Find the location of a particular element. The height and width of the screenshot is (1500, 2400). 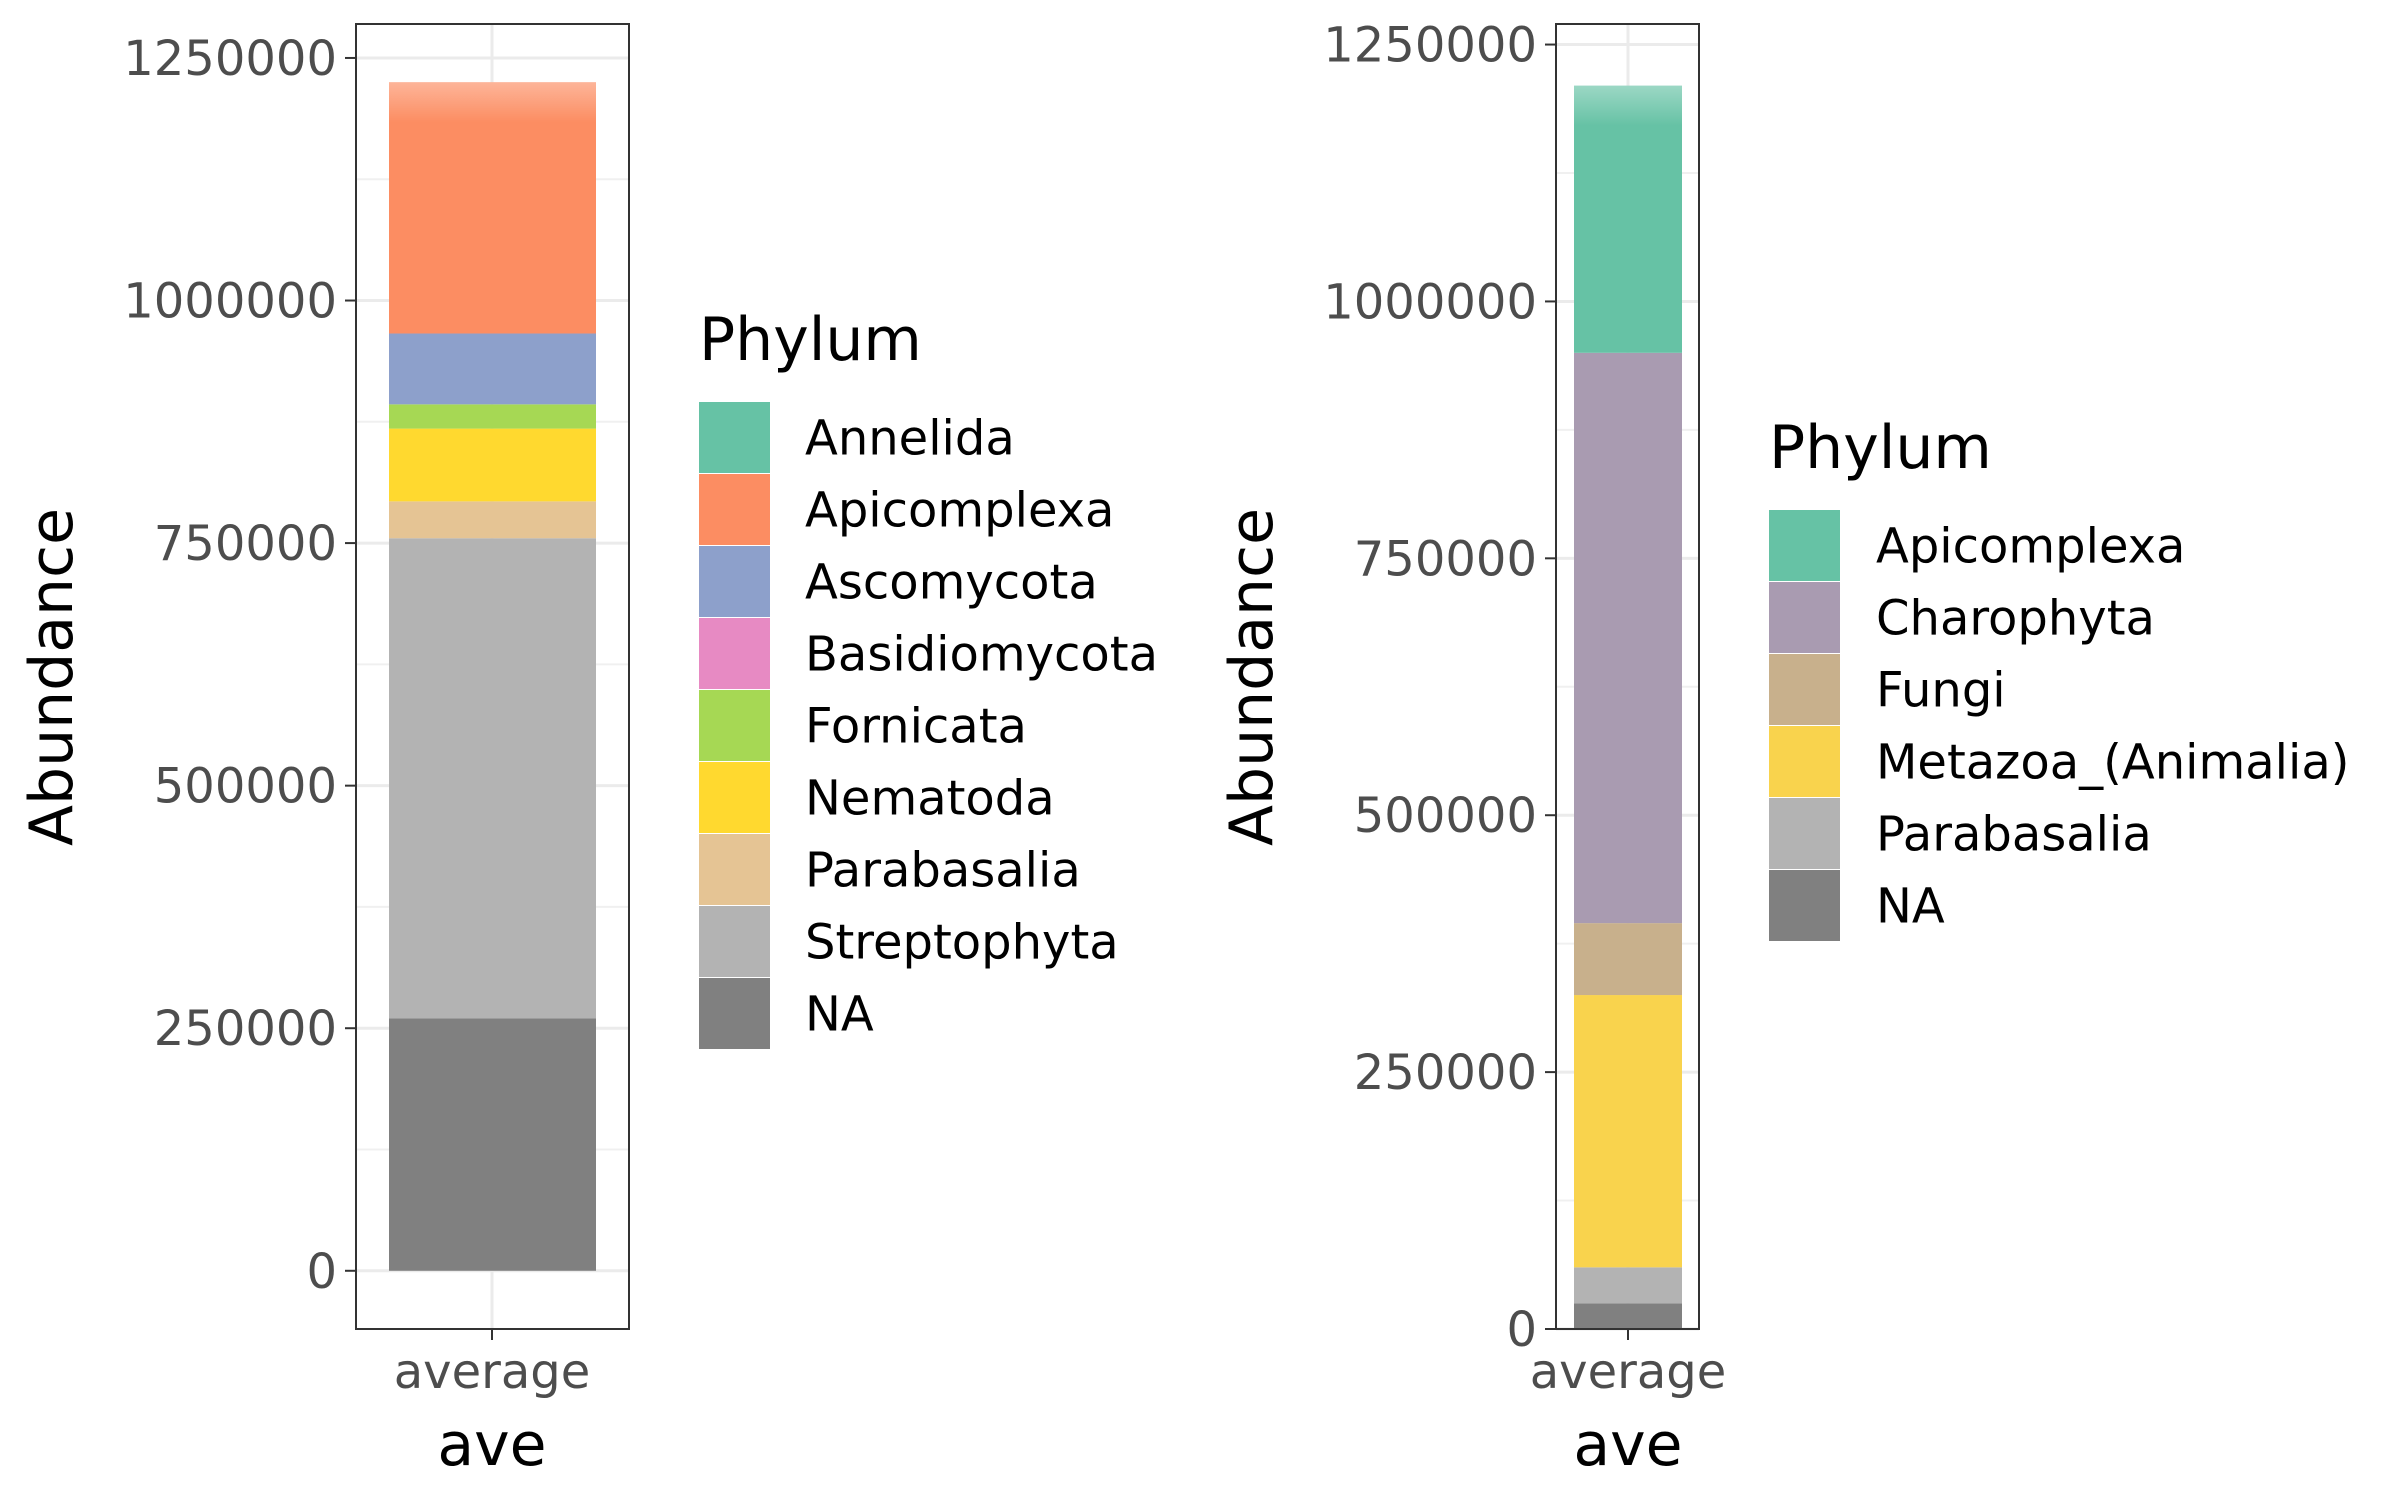

chart0-bar-segment-apicomplexa is located at coordinates (492, 208).